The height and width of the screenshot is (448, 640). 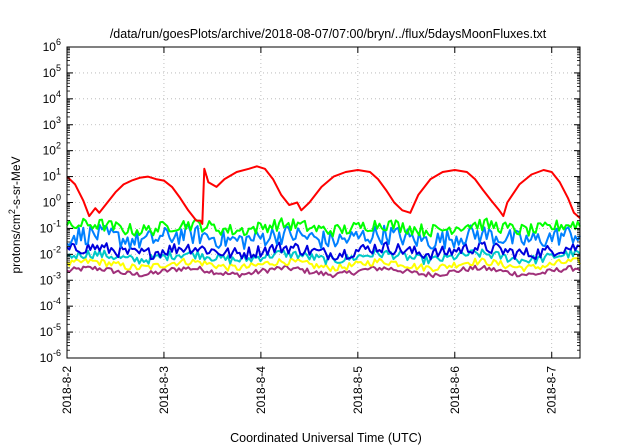 What do you see at coordinates (58, 146) in the screenshot?
I see `y-tick-exp: 2` at bounding box center [58, 146].